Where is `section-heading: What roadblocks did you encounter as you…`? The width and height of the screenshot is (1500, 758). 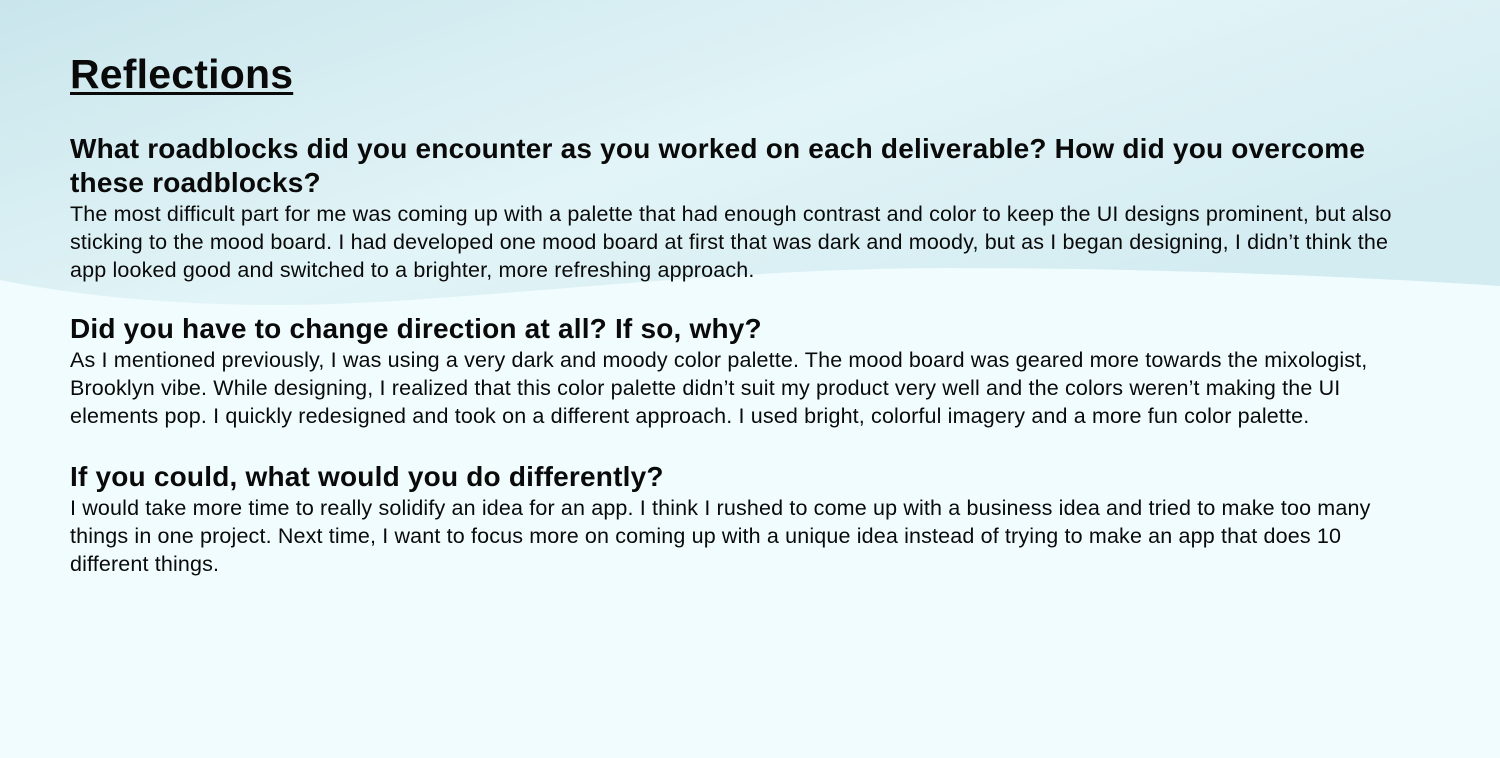 section-heading: What roadblocks did you encounter as you… is located at coordinates (718, 165).